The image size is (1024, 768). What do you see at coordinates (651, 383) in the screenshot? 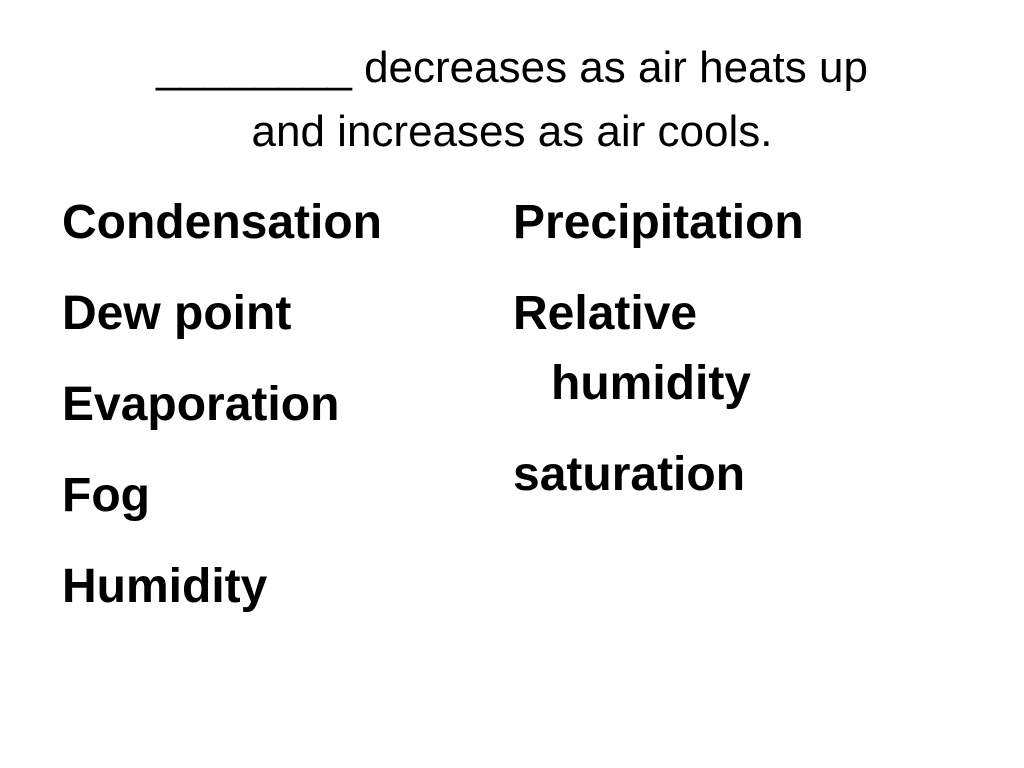
I see `term-relative-humidity-line-2: humidity` at bounding box center [651, 383].